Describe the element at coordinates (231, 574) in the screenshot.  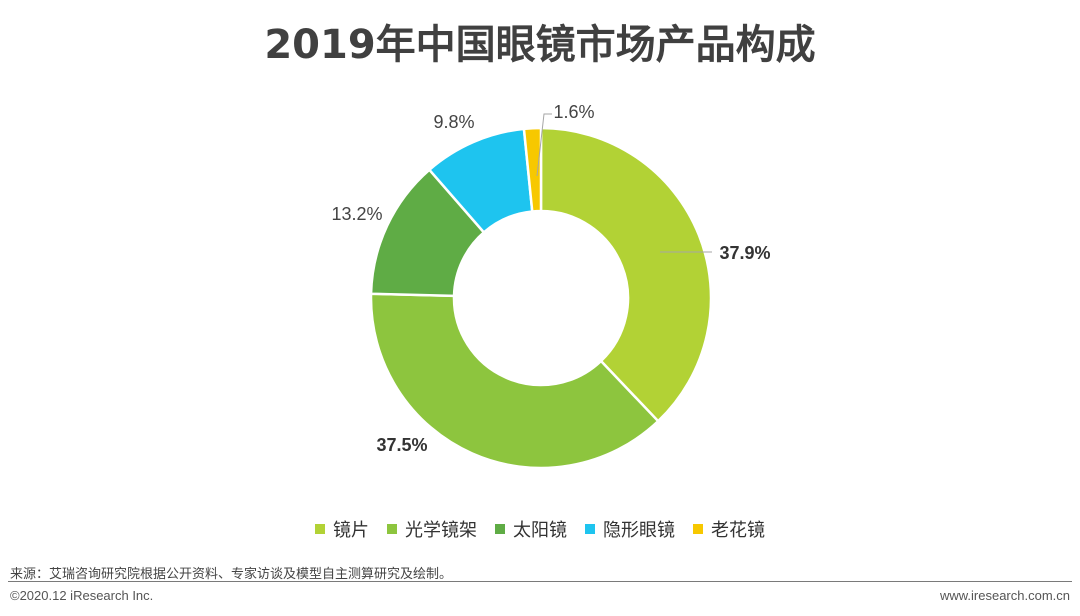
I see `source-note: 来源：艾瑞咨询研究院根据公开资料、专家访谈及模型自主测算研究及绘制。` at that location.